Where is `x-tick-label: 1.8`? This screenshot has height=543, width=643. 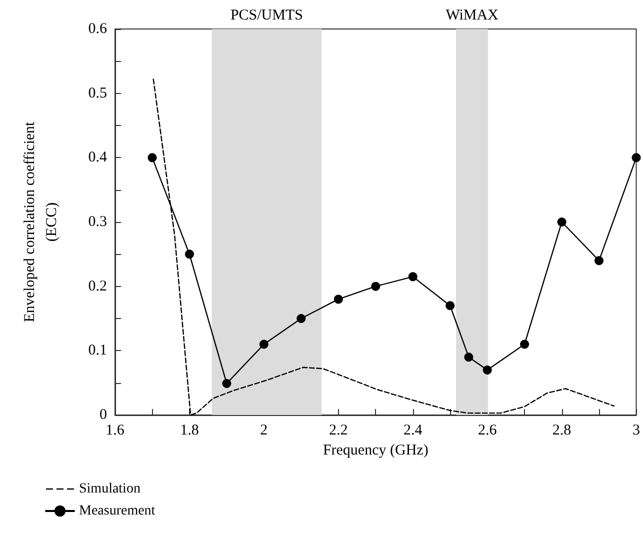 x-tick-label: 1.8 is located at coordinates (189, 430).